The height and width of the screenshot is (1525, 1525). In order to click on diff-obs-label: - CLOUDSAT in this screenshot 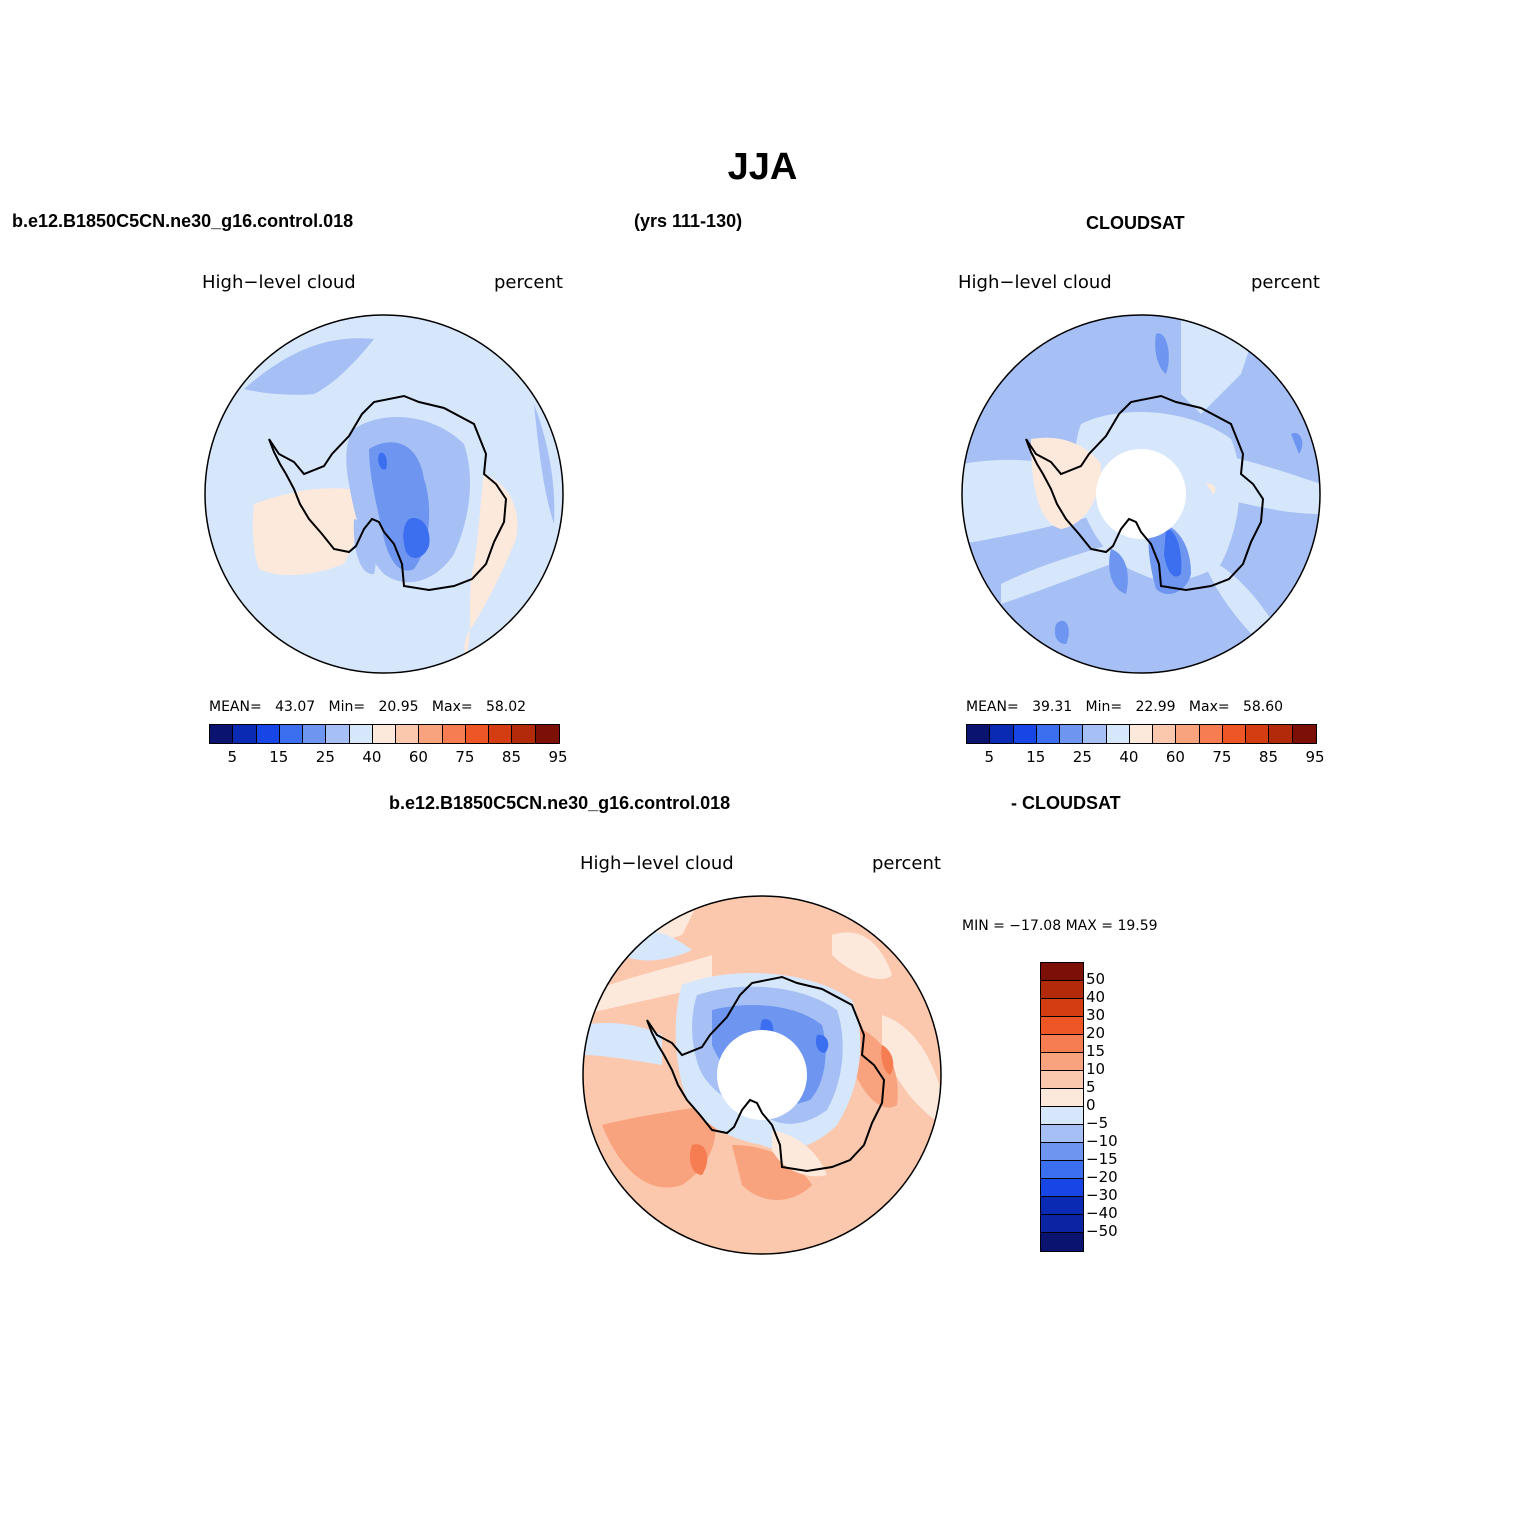, I will do `click(1066, 803)`.